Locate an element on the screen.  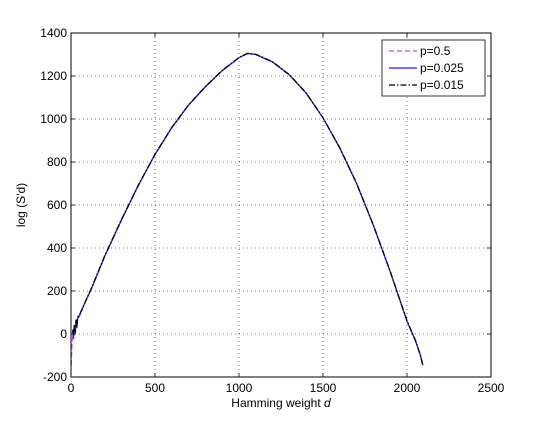
x-tick-label: 0 is located at coordinates (71, 388).